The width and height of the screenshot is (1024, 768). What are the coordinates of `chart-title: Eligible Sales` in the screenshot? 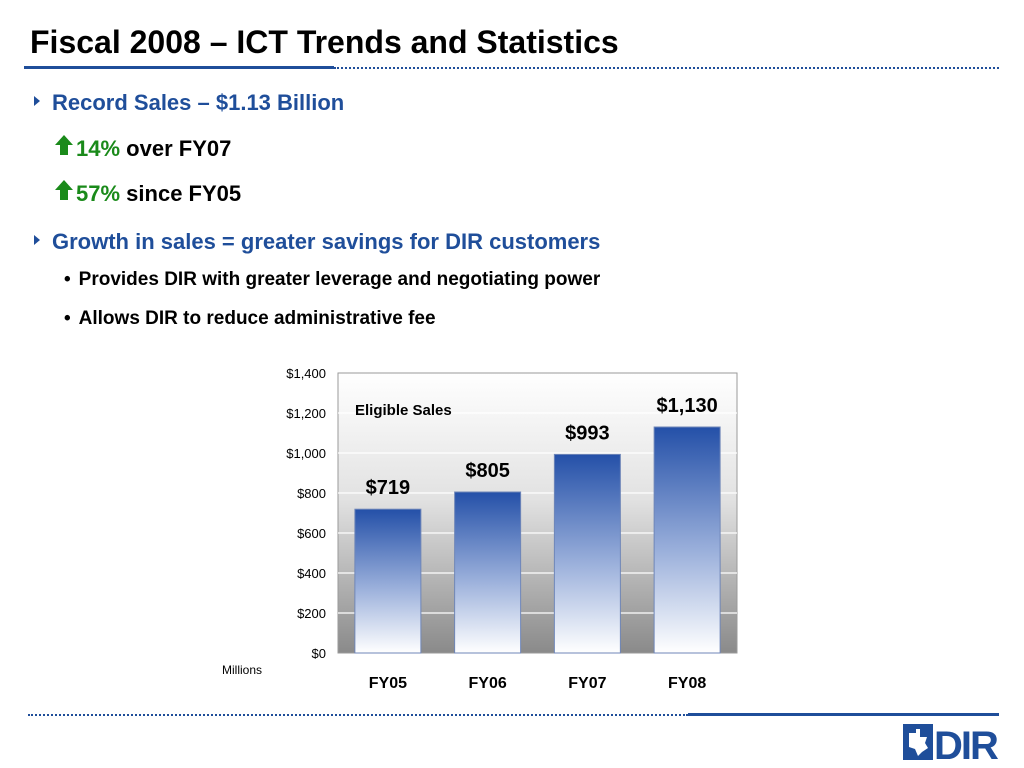 It's located at (403, 410).